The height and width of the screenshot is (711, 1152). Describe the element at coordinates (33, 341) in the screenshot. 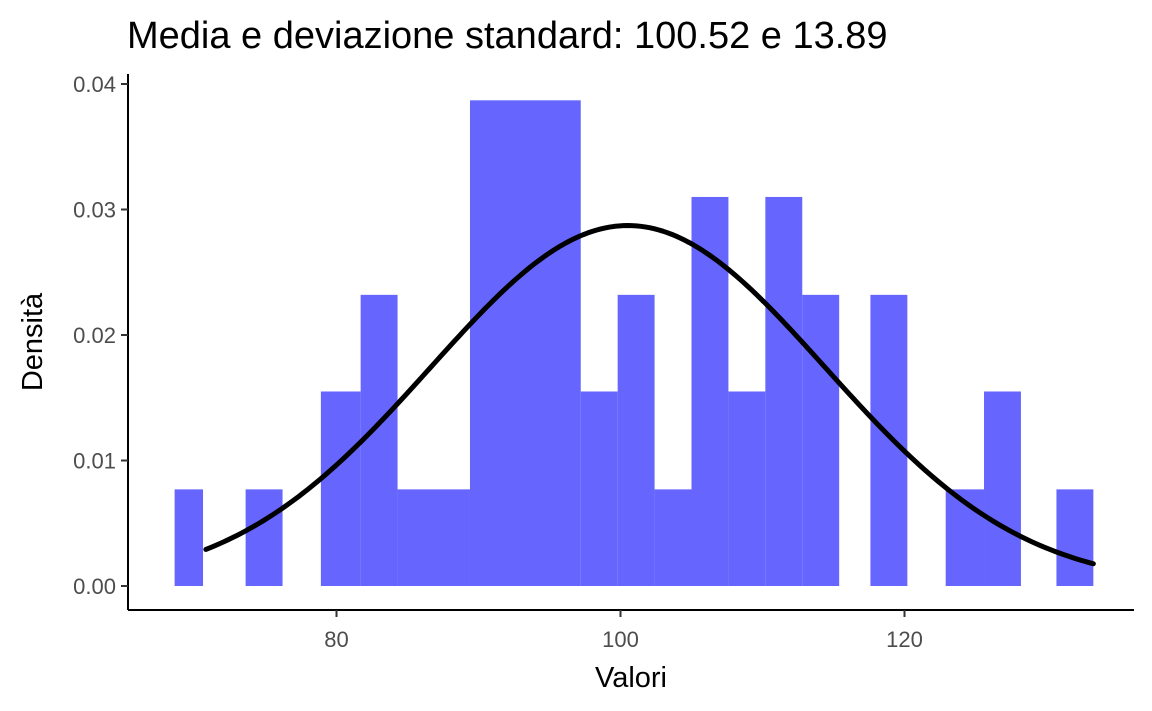

I see `y-axis-title: Densità` at that location.